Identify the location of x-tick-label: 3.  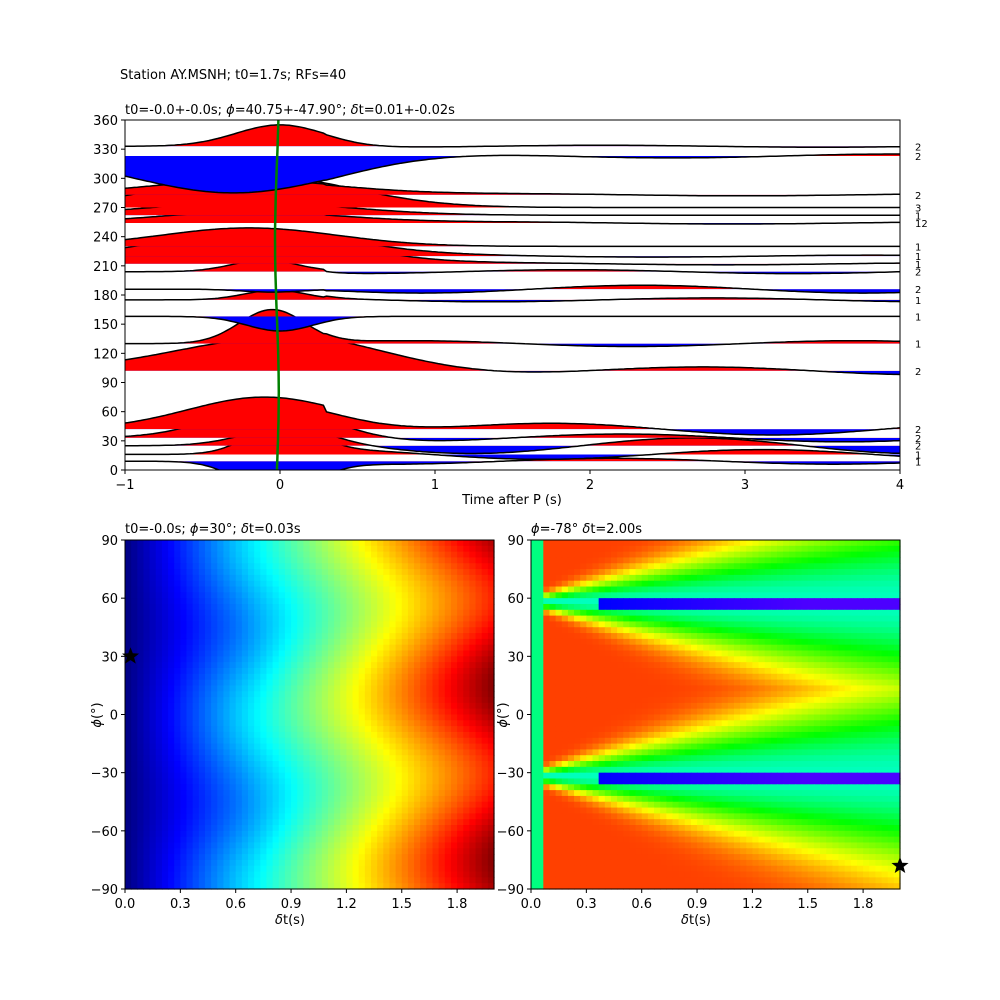
(745, 485).